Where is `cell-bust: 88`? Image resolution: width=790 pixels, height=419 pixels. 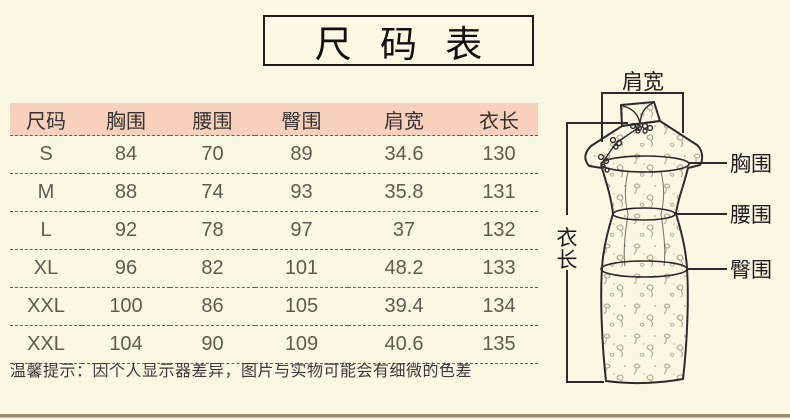
cell-bust: 88 is located at coordinates (126, 192).